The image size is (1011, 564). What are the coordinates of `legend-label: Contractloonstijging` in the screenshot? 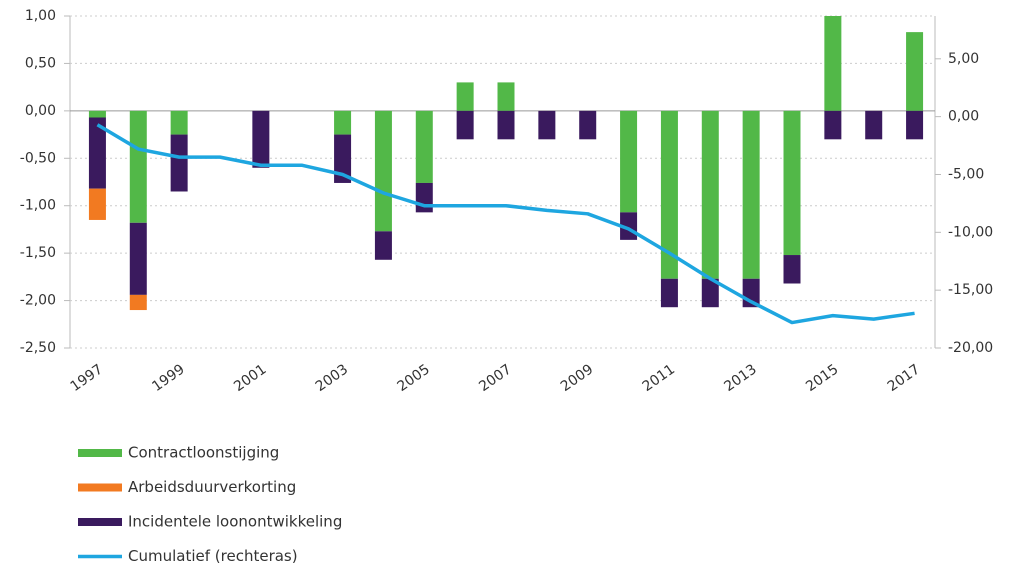 It's located at (203, 453).